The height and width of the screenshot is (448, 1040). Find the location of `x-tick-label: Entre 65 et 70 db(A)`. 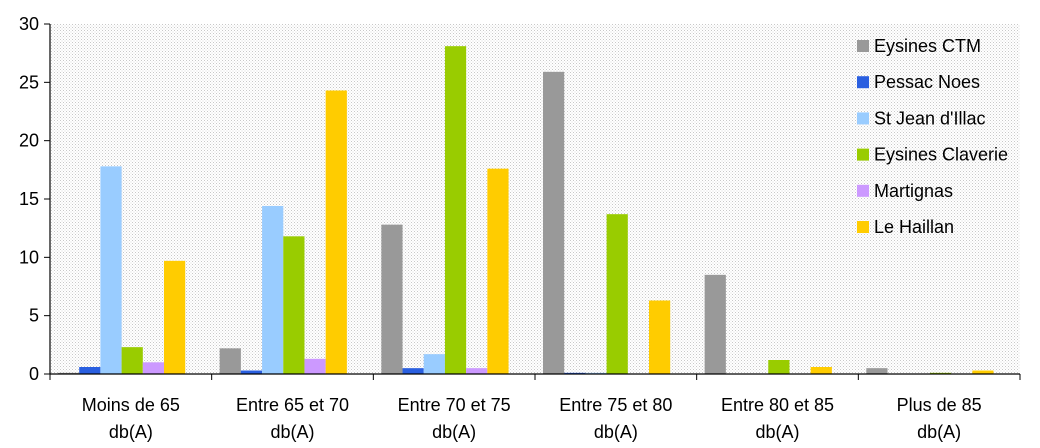

x-tick-label: Entre 65 et 70 db(A) is located at coordinates (292, 418).